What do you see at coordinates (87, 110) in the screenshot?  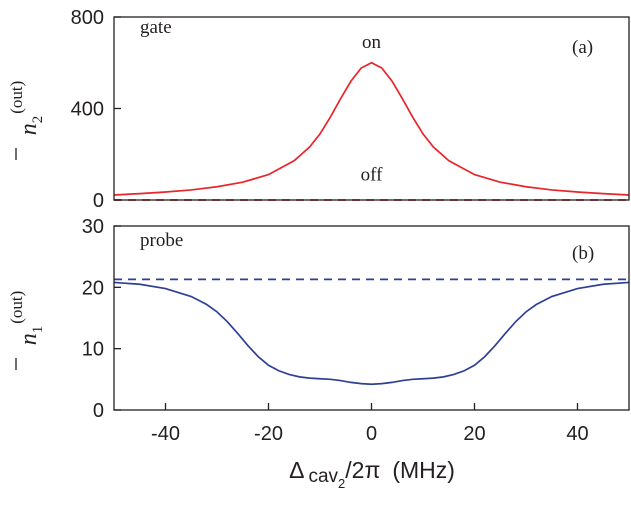 I see `y-tick-label: 400` at bounding box center [87, 110].